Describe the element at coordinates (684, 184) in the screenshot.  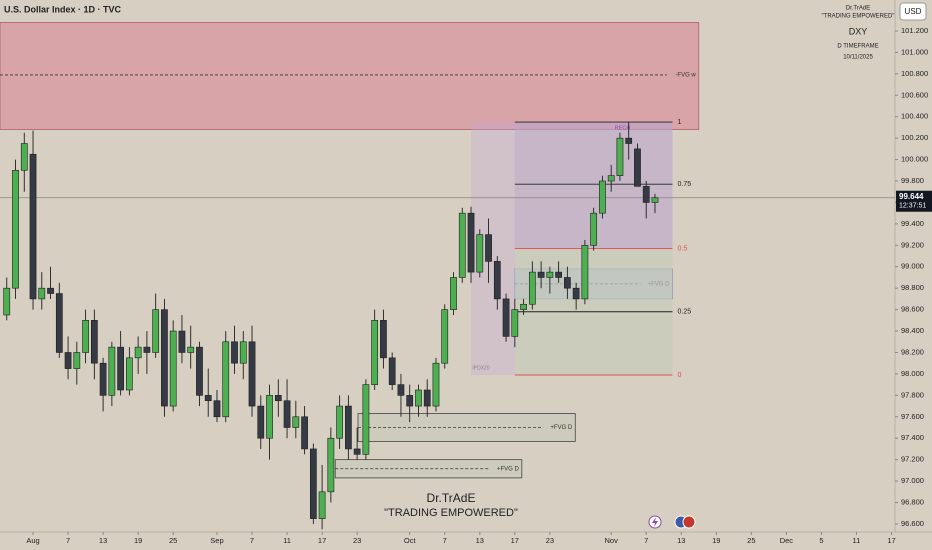
I see `fib-level-label: 0.75` at that location.